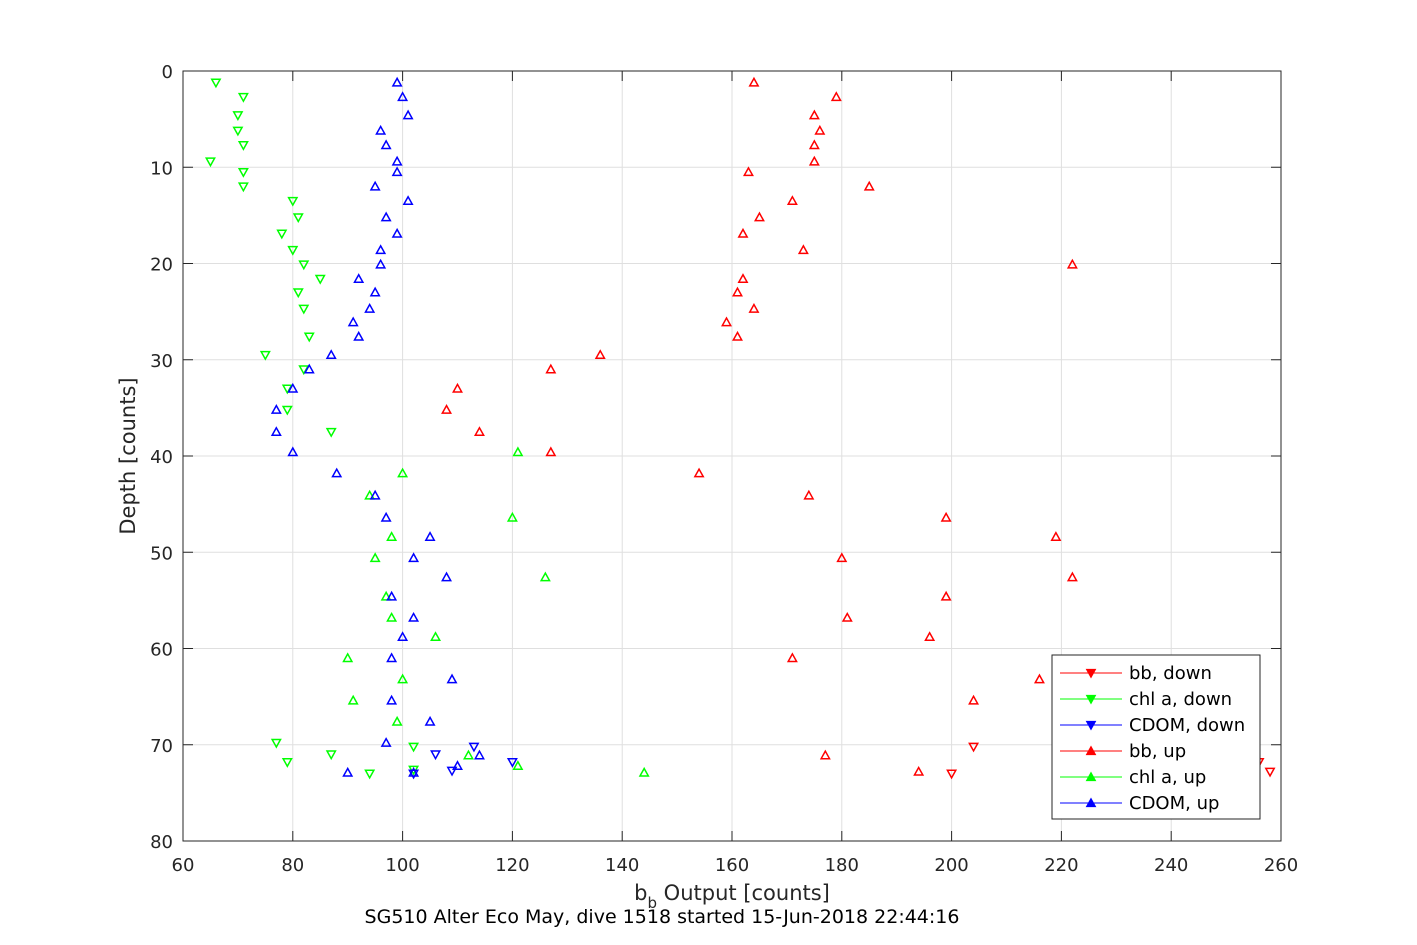  What do you see at coordinates (1061, 865) in the screenshot?
I see `x-tick-label: 220` at bounding box center [1061, 865].